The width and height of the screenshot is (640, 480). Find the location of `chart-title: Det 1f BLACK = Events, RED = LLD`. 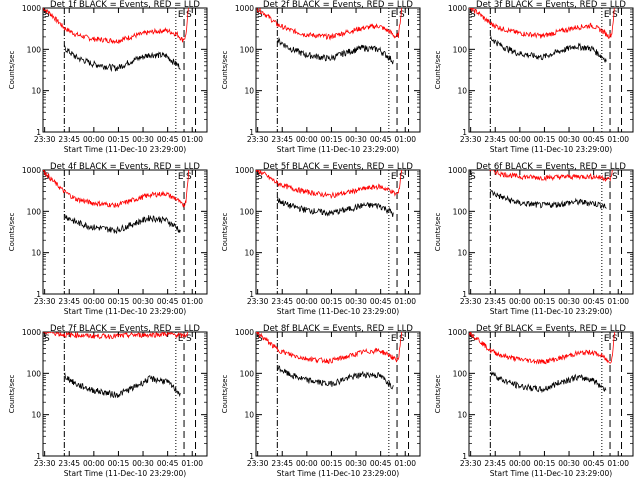

chart-title: Det 1f BLACK = Events, RED = LLD is located at coordinates (125, 5).